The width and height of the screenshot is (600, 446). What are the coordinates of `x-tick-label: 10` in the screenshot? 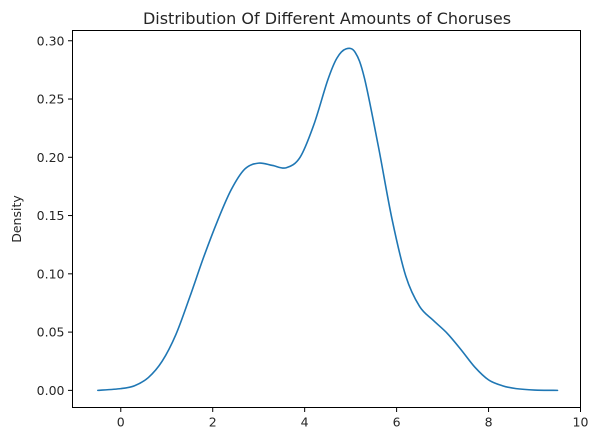 It's located at (581, 422).